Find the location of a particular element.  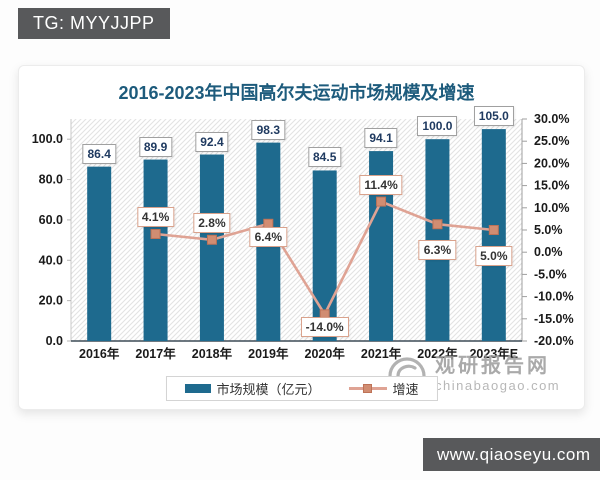

legend-label-growth: 增速 is located at coordinates (405, 389).